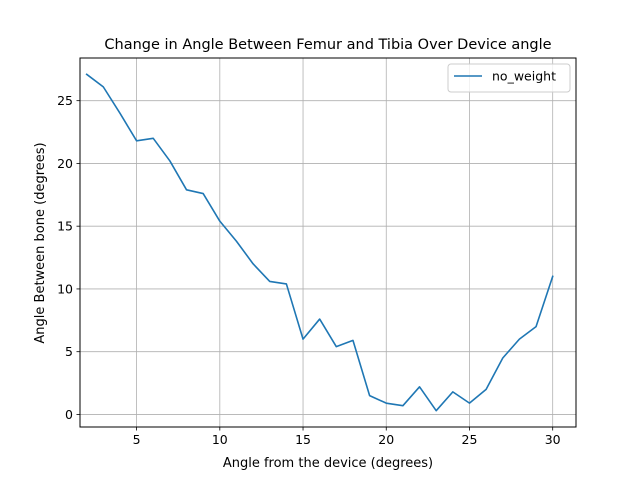  What do you see at coordinates (40, 242) in the screenshot?
I see `y-axis-label: Angle Between bone (degrees)` at bounding box center [40, 242].